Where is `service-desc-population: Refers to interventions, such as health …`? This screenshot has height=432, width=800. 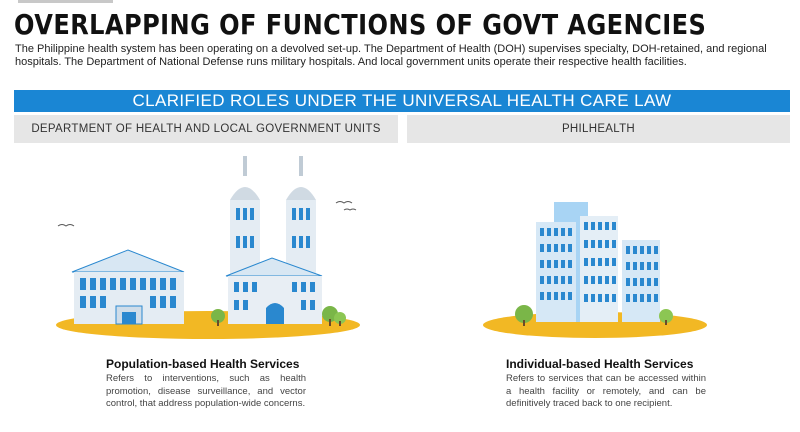
service-desc-population: Refers to interventions, such as health … is located at coordinates (206, 391).